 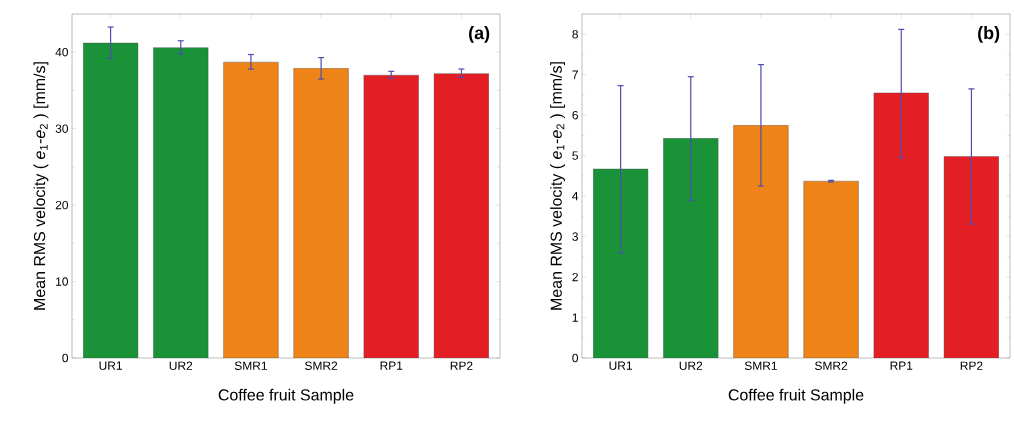 I want to click on y-tick-label: 7, so click(x=575, y=74).